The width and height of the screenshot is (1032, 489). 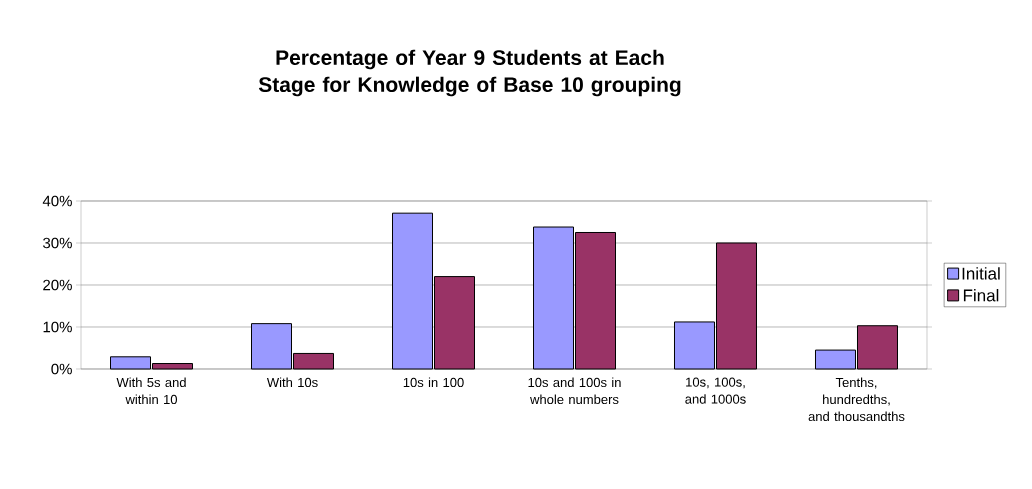 I want to click on y-tick-label: 10%, so click(x=57, y=327).